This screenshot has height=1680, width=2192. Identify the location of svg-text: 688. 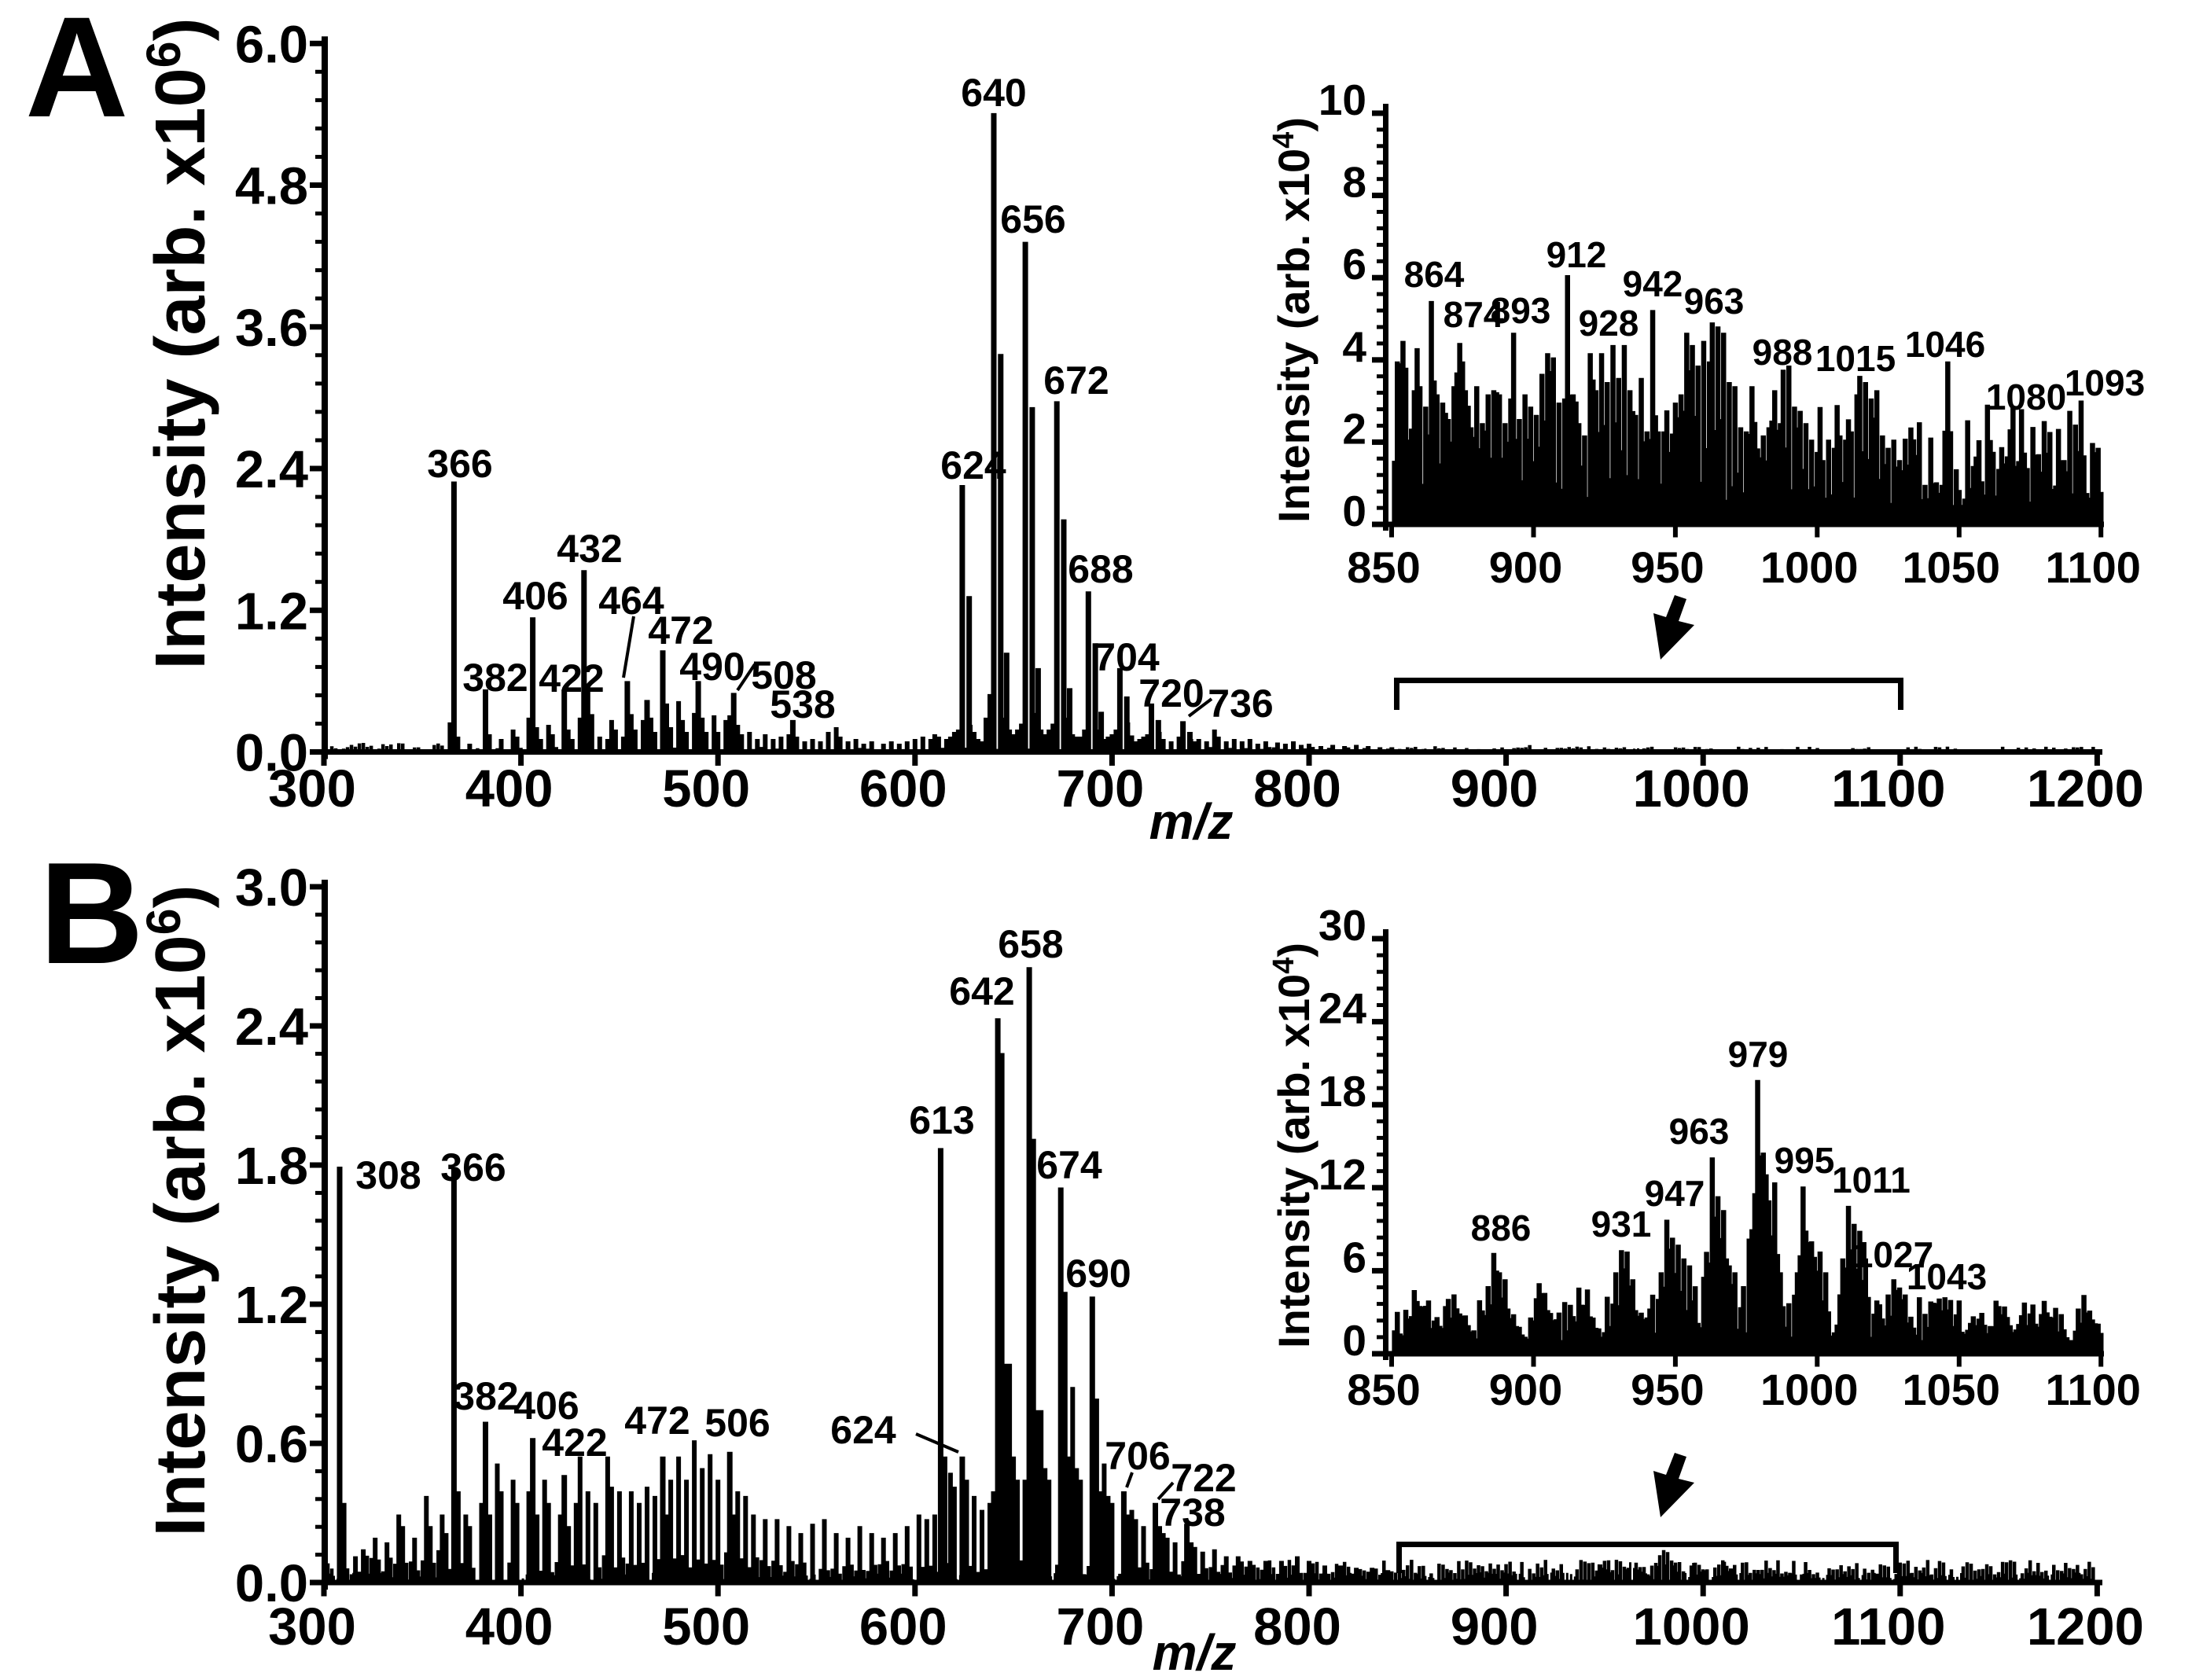
(1100, 569).